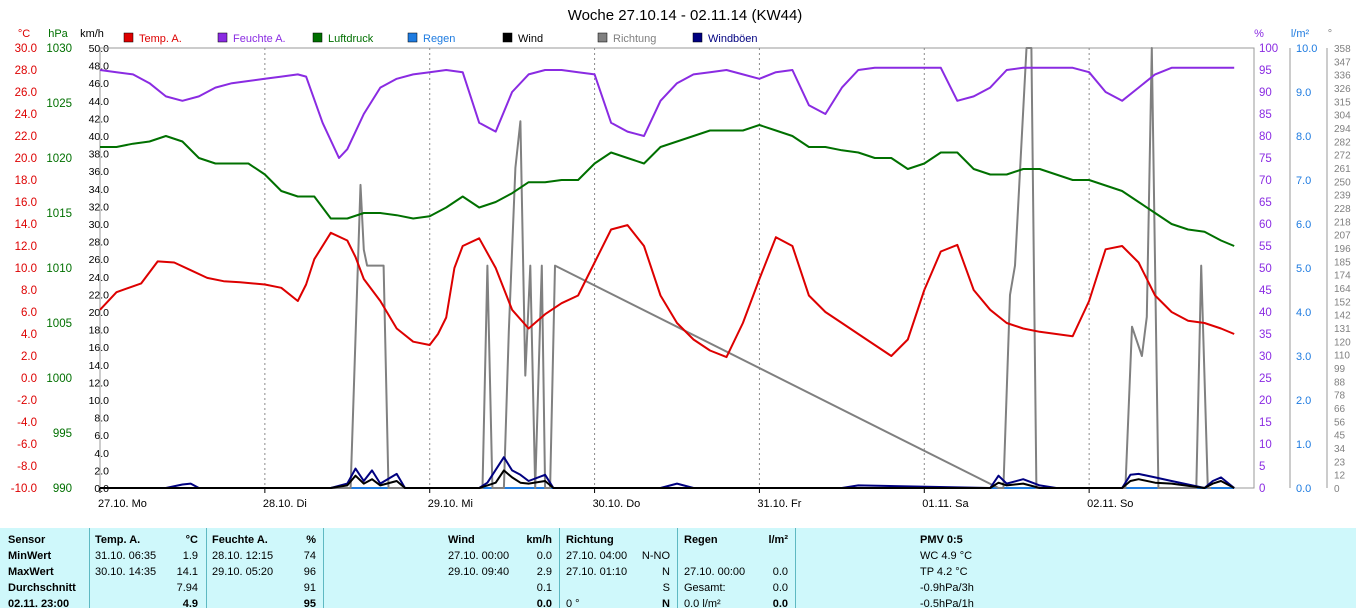  I want to click on tick-wind-6-0: 6.0, so click(101, 436).